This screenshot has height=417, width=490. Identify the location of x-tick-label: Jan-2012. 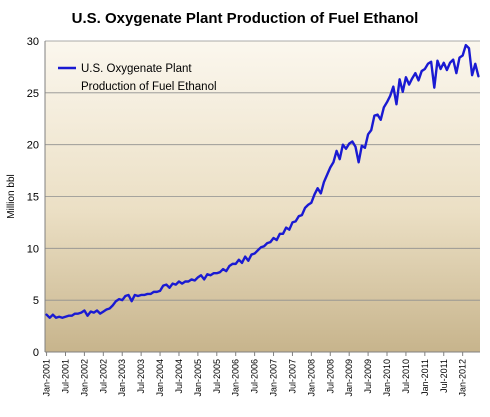
(463, 378).